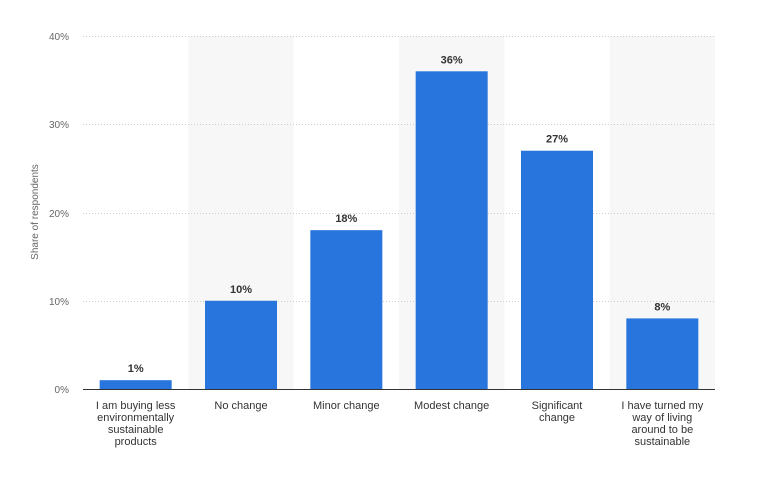 Image resolution: width=757 pixels, height=490 pixels. I want to click on y-axis-ticks: 0% 10% 20% 30% 40%, so click(59, 214).